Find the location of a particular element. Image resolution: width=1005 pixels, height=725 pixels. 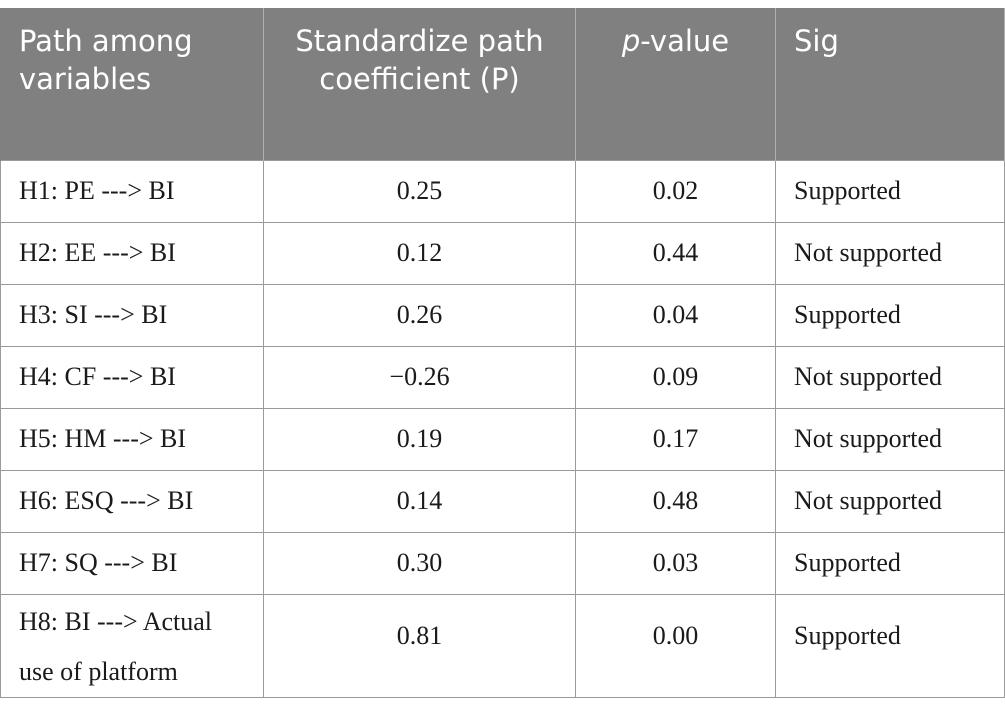

cell-coefficient: 0.19 is located at coordinates (419, 439).